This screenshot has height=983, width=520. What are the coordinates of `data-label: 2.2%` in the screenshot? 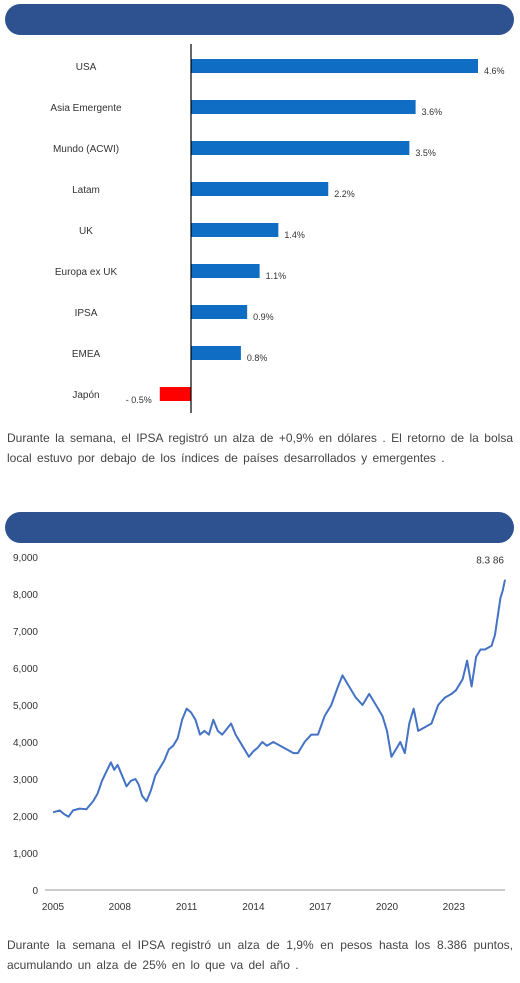 It's located at (344, 194).